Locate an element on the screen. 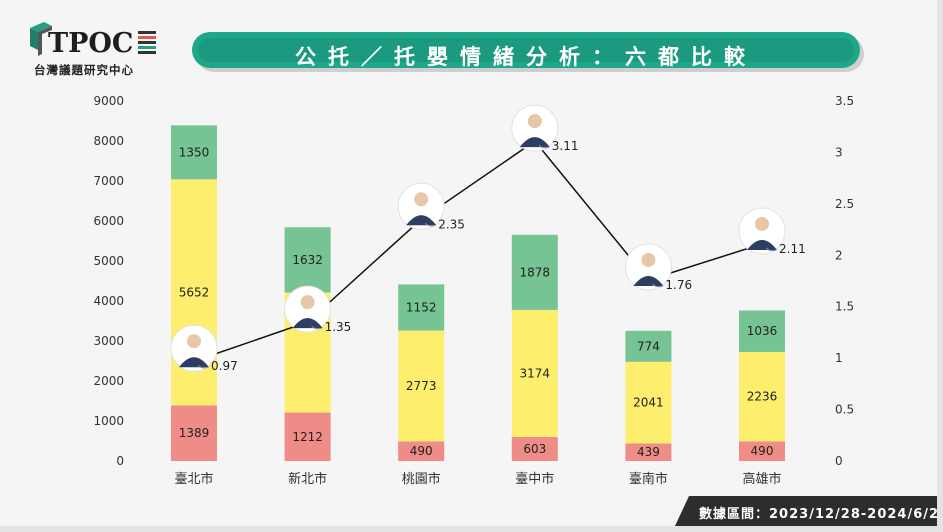 This screenshot has width=943, height=532. right-tick-label: 3.5 is located at coordinates (844, 101).